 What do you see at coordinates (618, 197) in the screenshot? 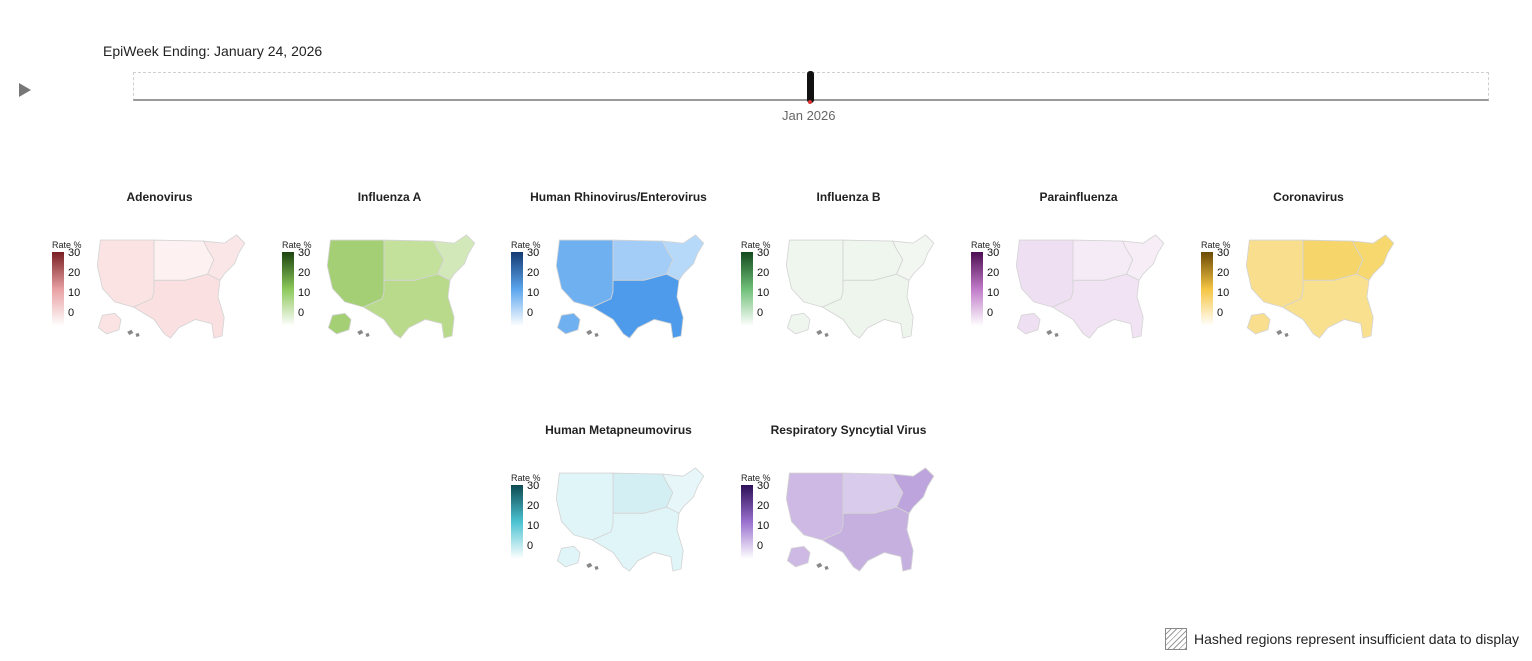
I see `map-title: Human Rhinovirus/Enterovirus` at bounding box center [618, 197].